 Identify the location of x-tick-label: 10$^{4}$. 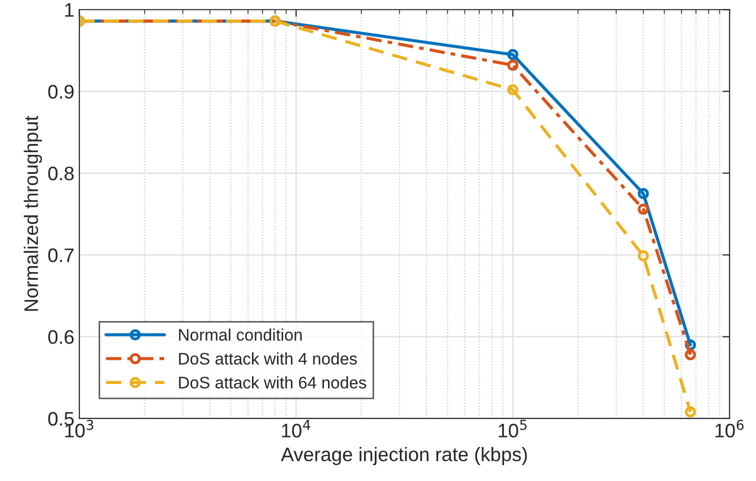
(296, 429).